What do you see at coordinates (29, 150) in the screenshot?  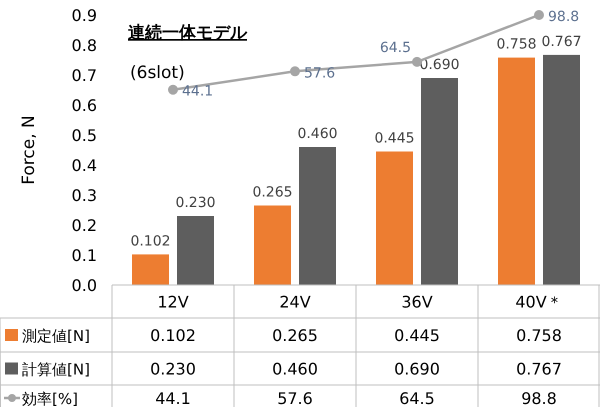 I see `y-axis-title: Force, N` at bounding box center [29, 150].